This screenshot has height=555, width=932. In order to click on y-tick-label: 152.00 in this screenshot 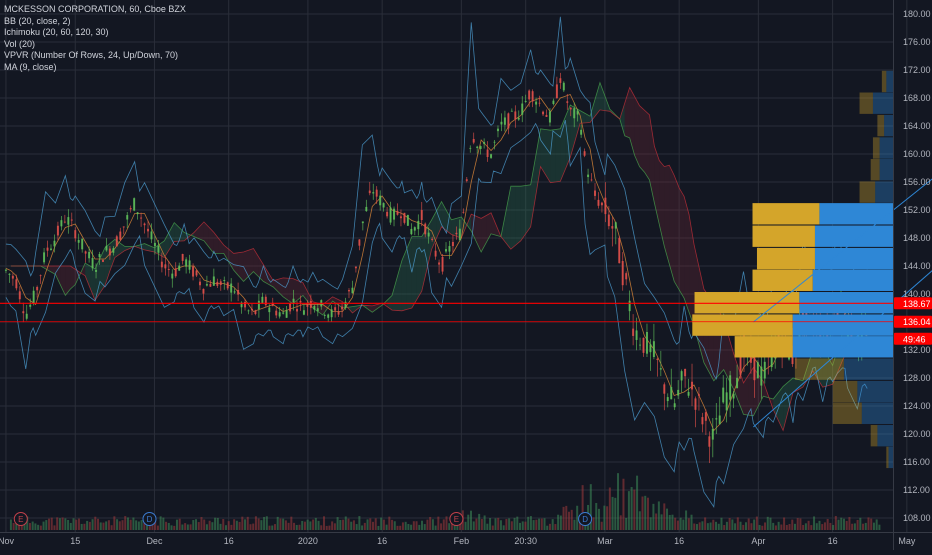, I will do `click(917, 210)`.